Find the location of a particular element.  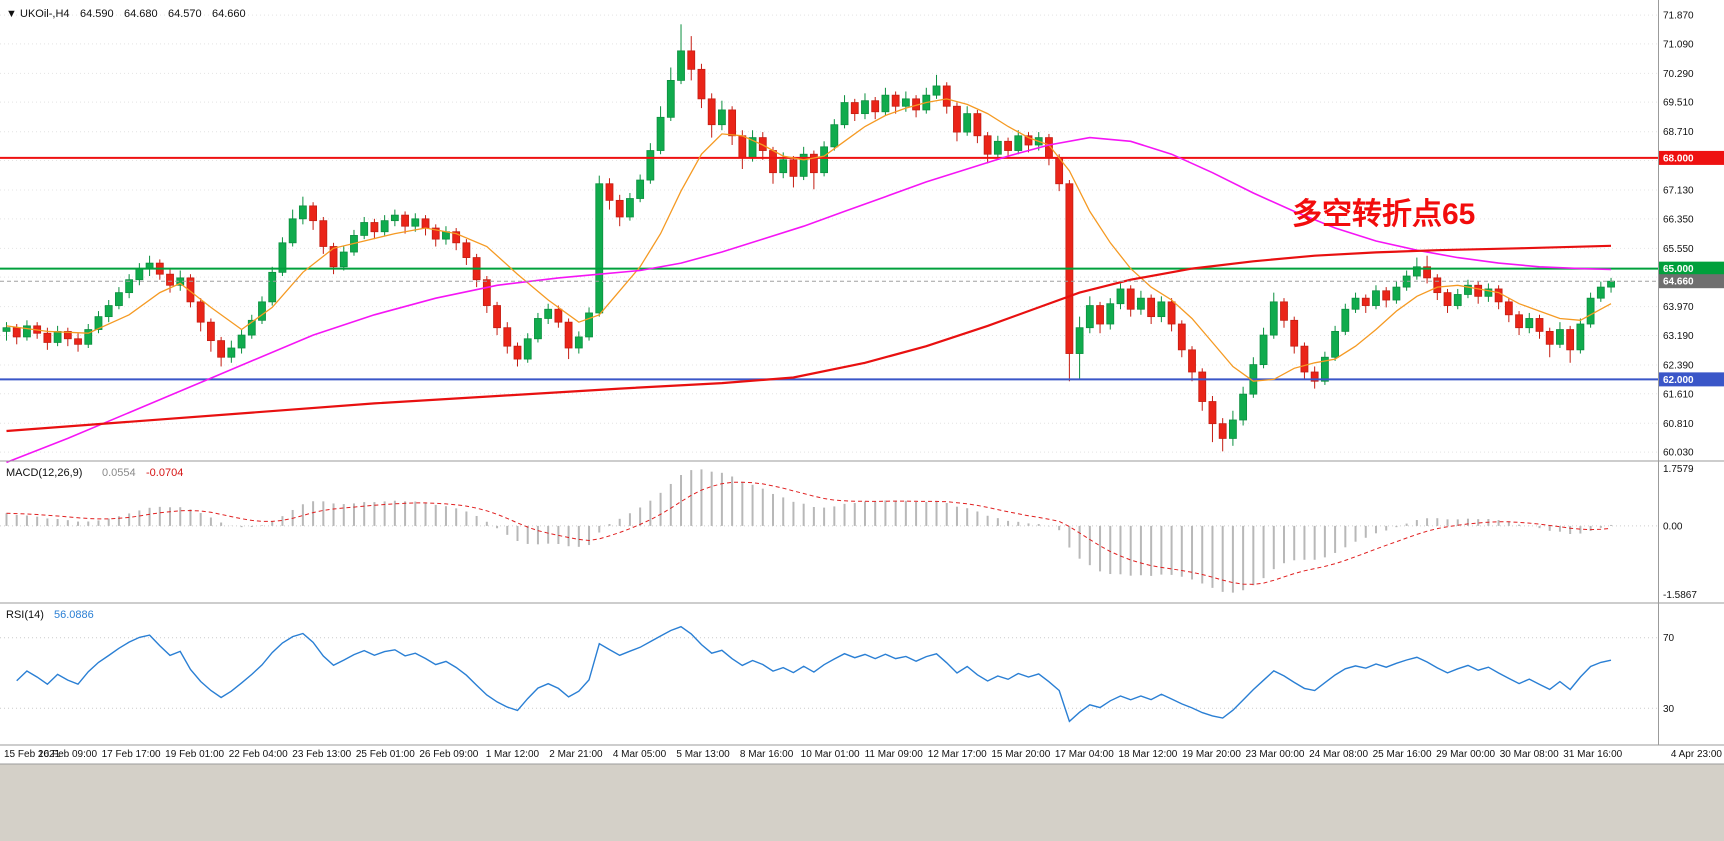

rsi-level-label: 30 is located at coordinates (1669, 709).